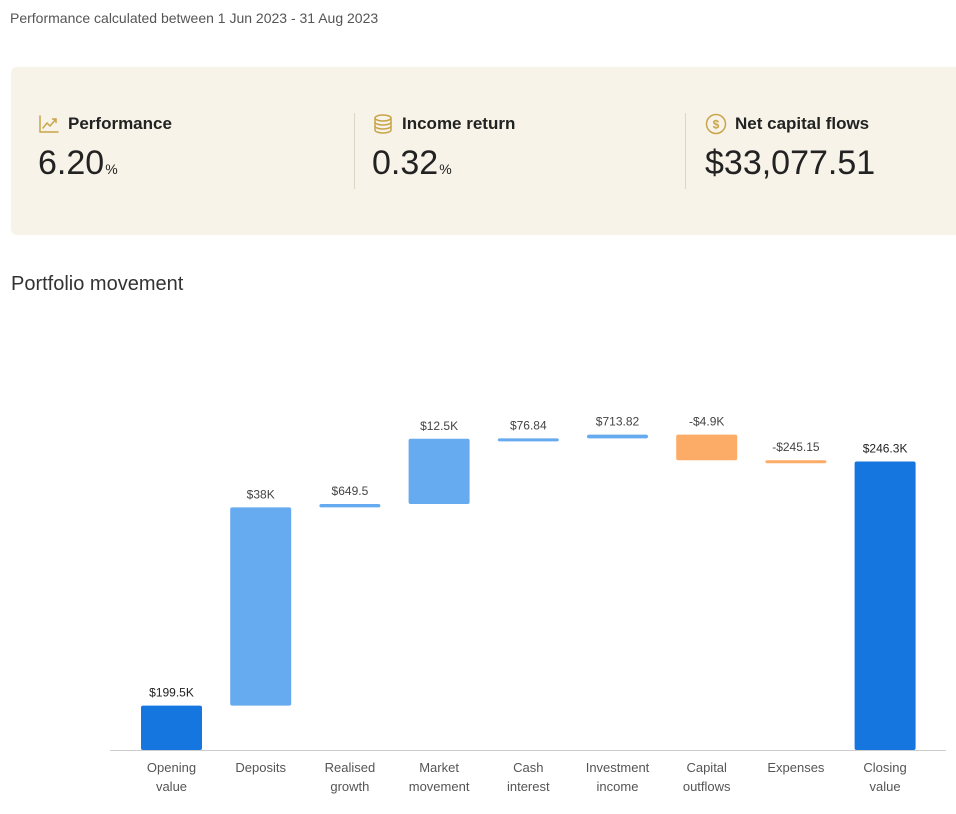 Image resolution: width=956 pixels, height=814 pixels. I want to click on metric-label: Performance, so click(120, 123).